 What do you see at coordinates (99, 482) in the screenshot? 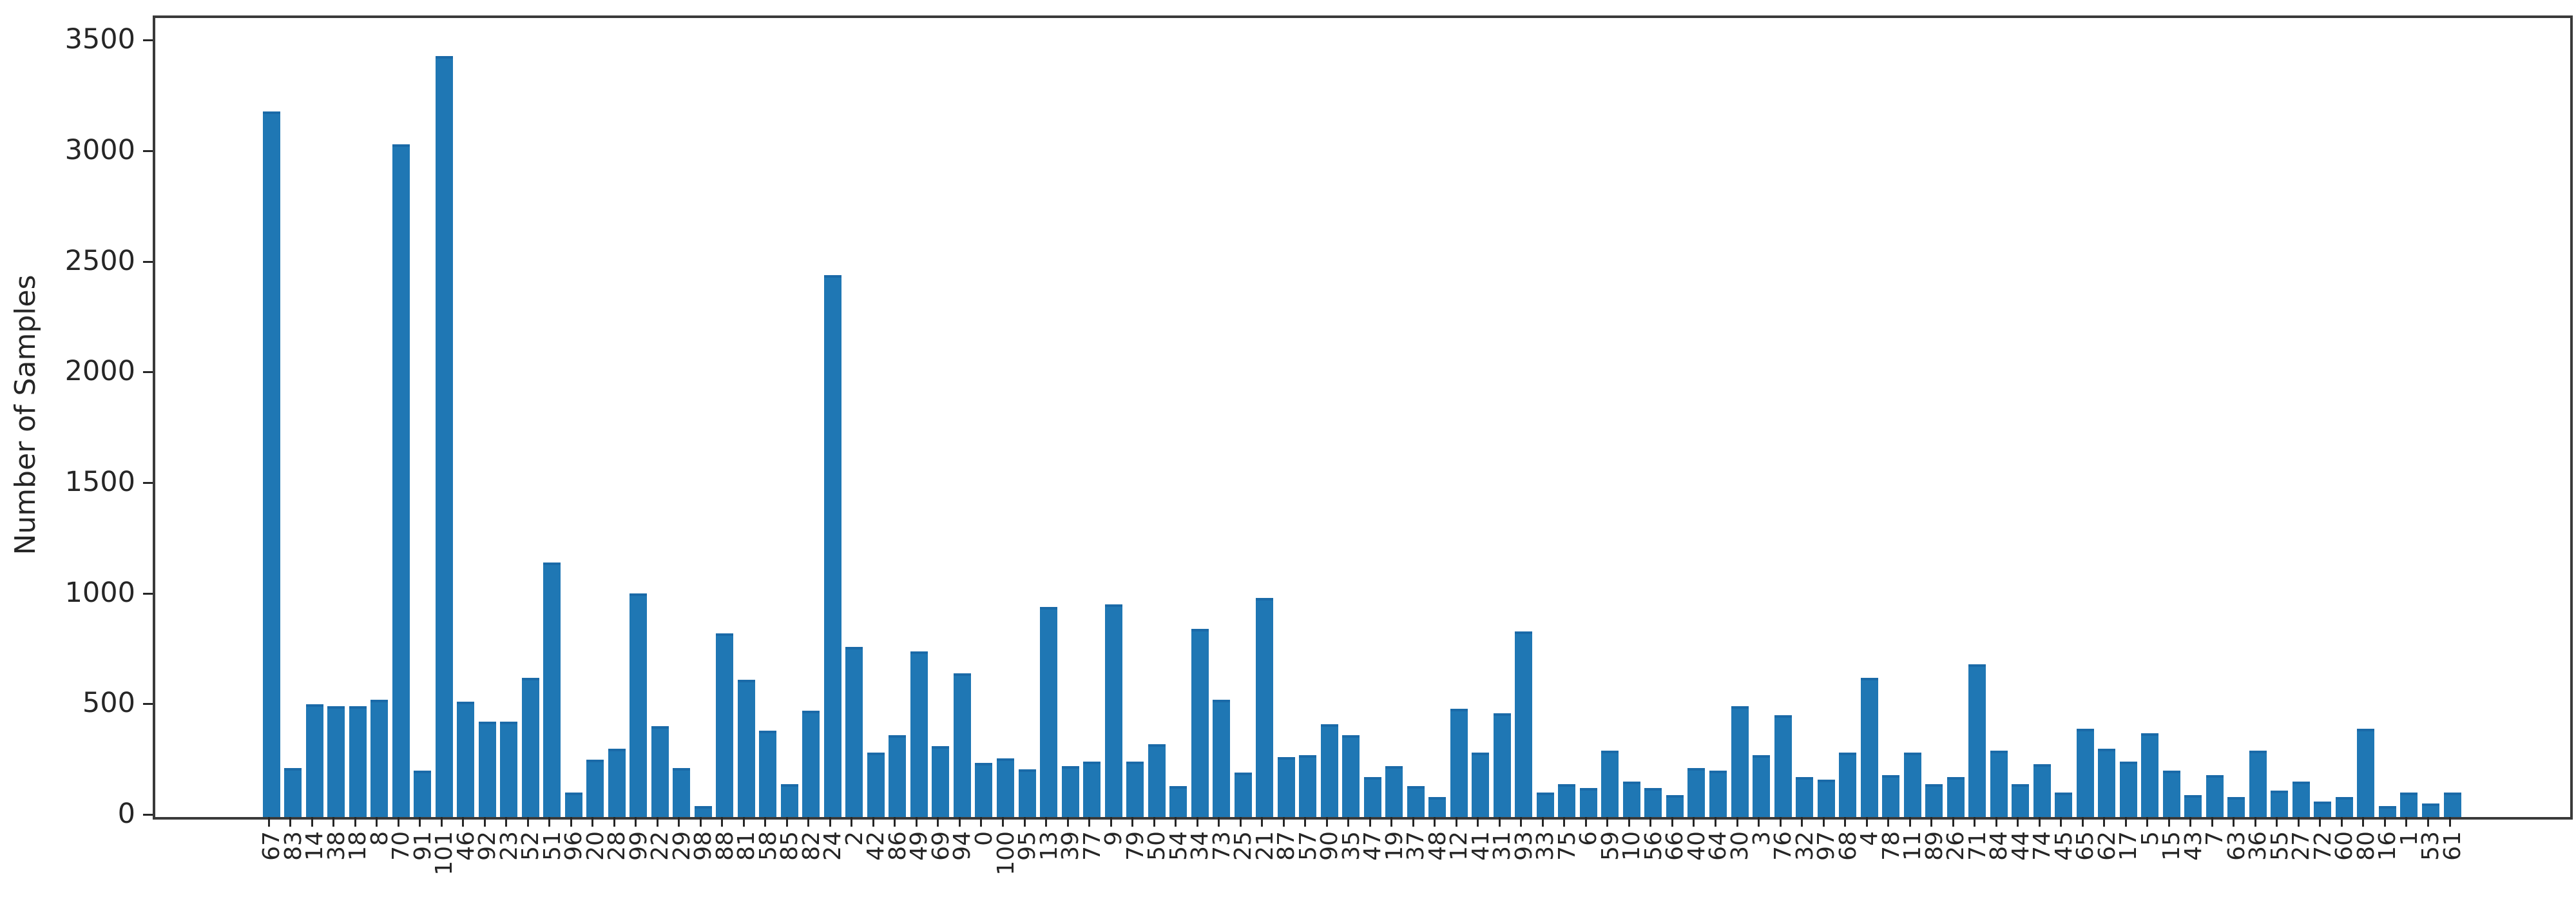
I see `y-tick-label: 1500` at bounding box center [99, 482].